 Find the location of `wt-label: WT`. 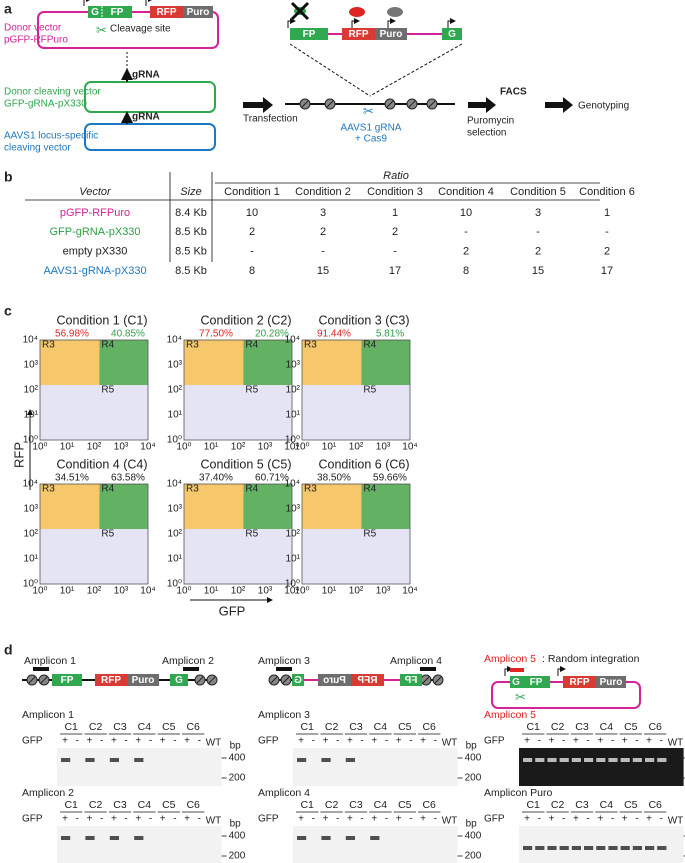

wt-label: WT is located at coordinates (676, 743).